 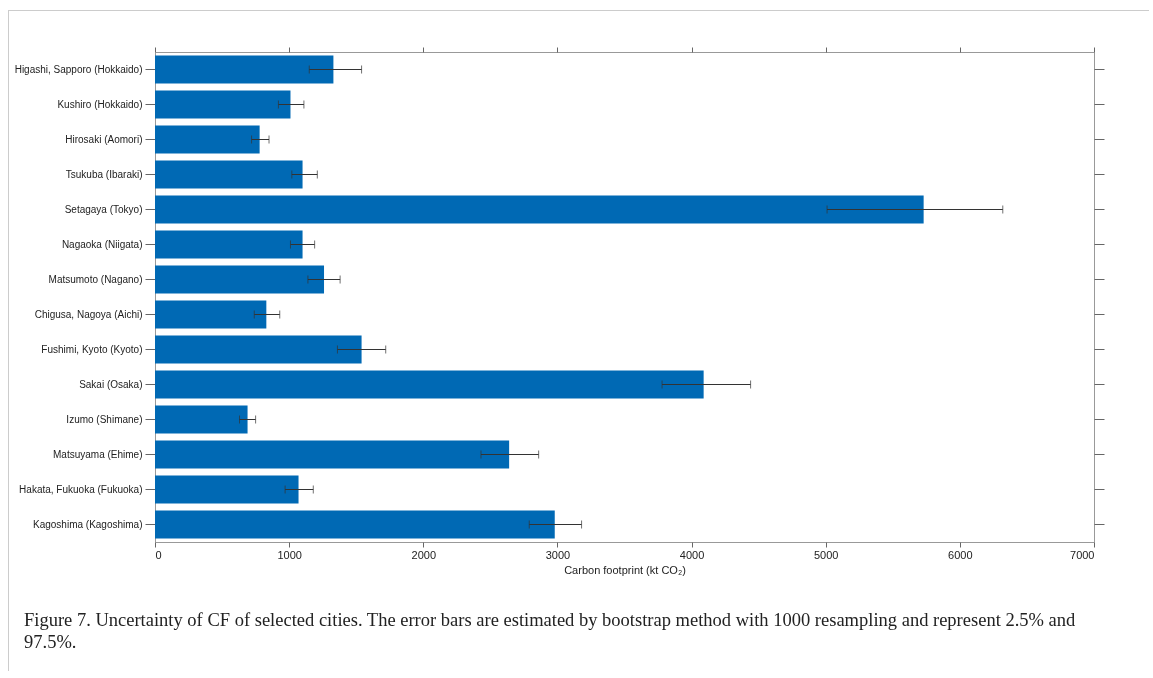 What do you see at coordinates (78, 69) in the screenshot?
I see `y-tick-label: Higashi, Sapporo (Hokkaido)` at bounding box center [78, 69].